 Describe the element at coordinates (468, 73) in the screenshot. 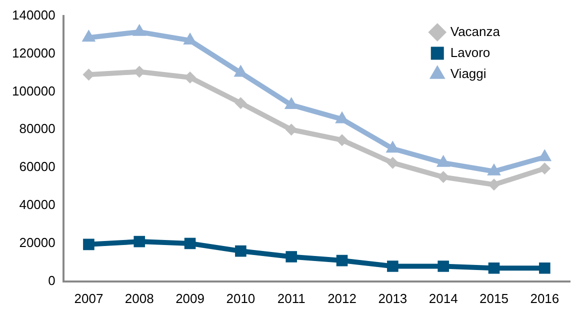

I see `legend-label: Viaggi` at that location.